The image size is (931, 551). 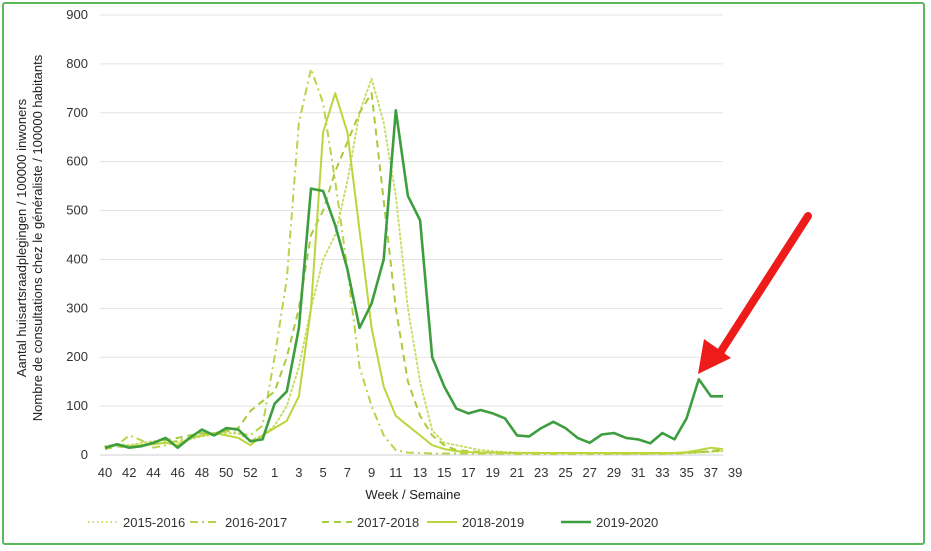 What do you see at coordinates (323, 472) in the screenshot?
I see `x-tick-label: 5` at bounding box center [323, 472].